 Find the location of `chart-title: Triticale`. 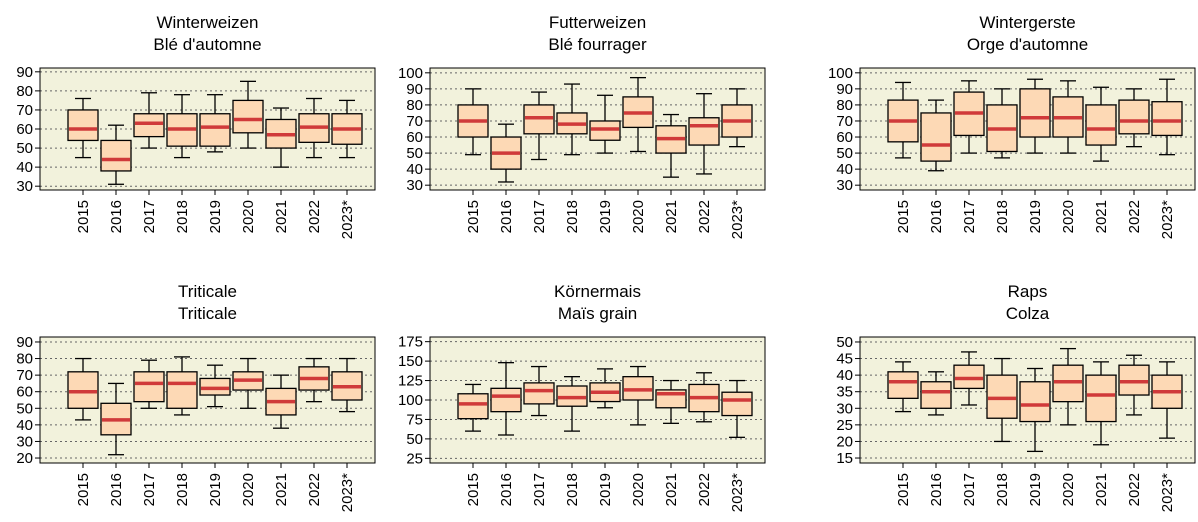

chart-title: Triticale is located at coordinates (207, 291).